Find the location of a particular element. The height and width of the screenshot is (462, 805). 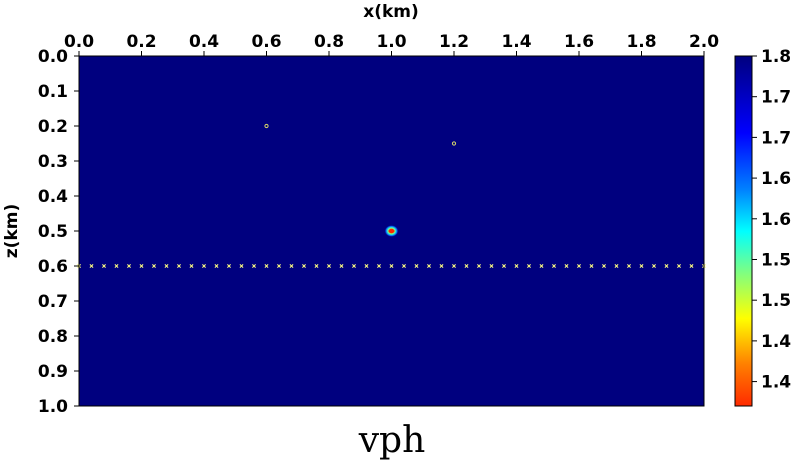

y-tick-label: 0.2 is located at coordinates (53, 127).